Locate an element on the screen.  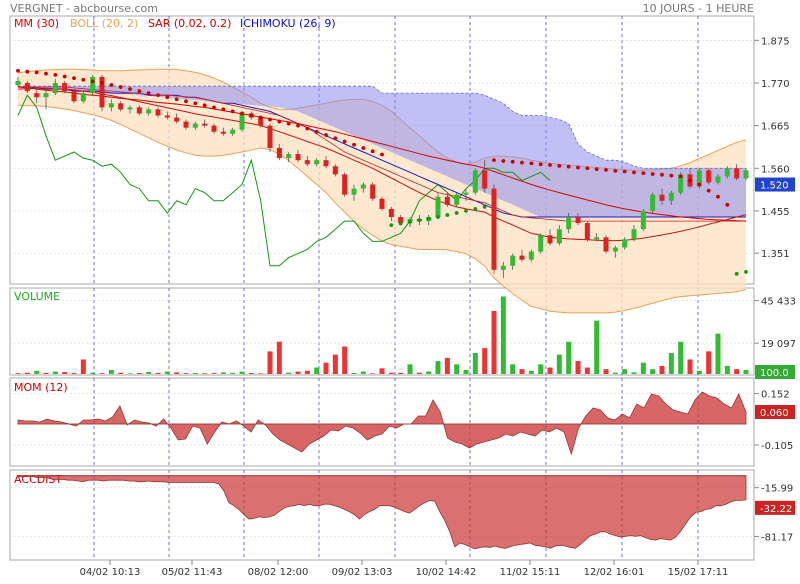
momentum-panel-frame is located at coordinates (382, 422).